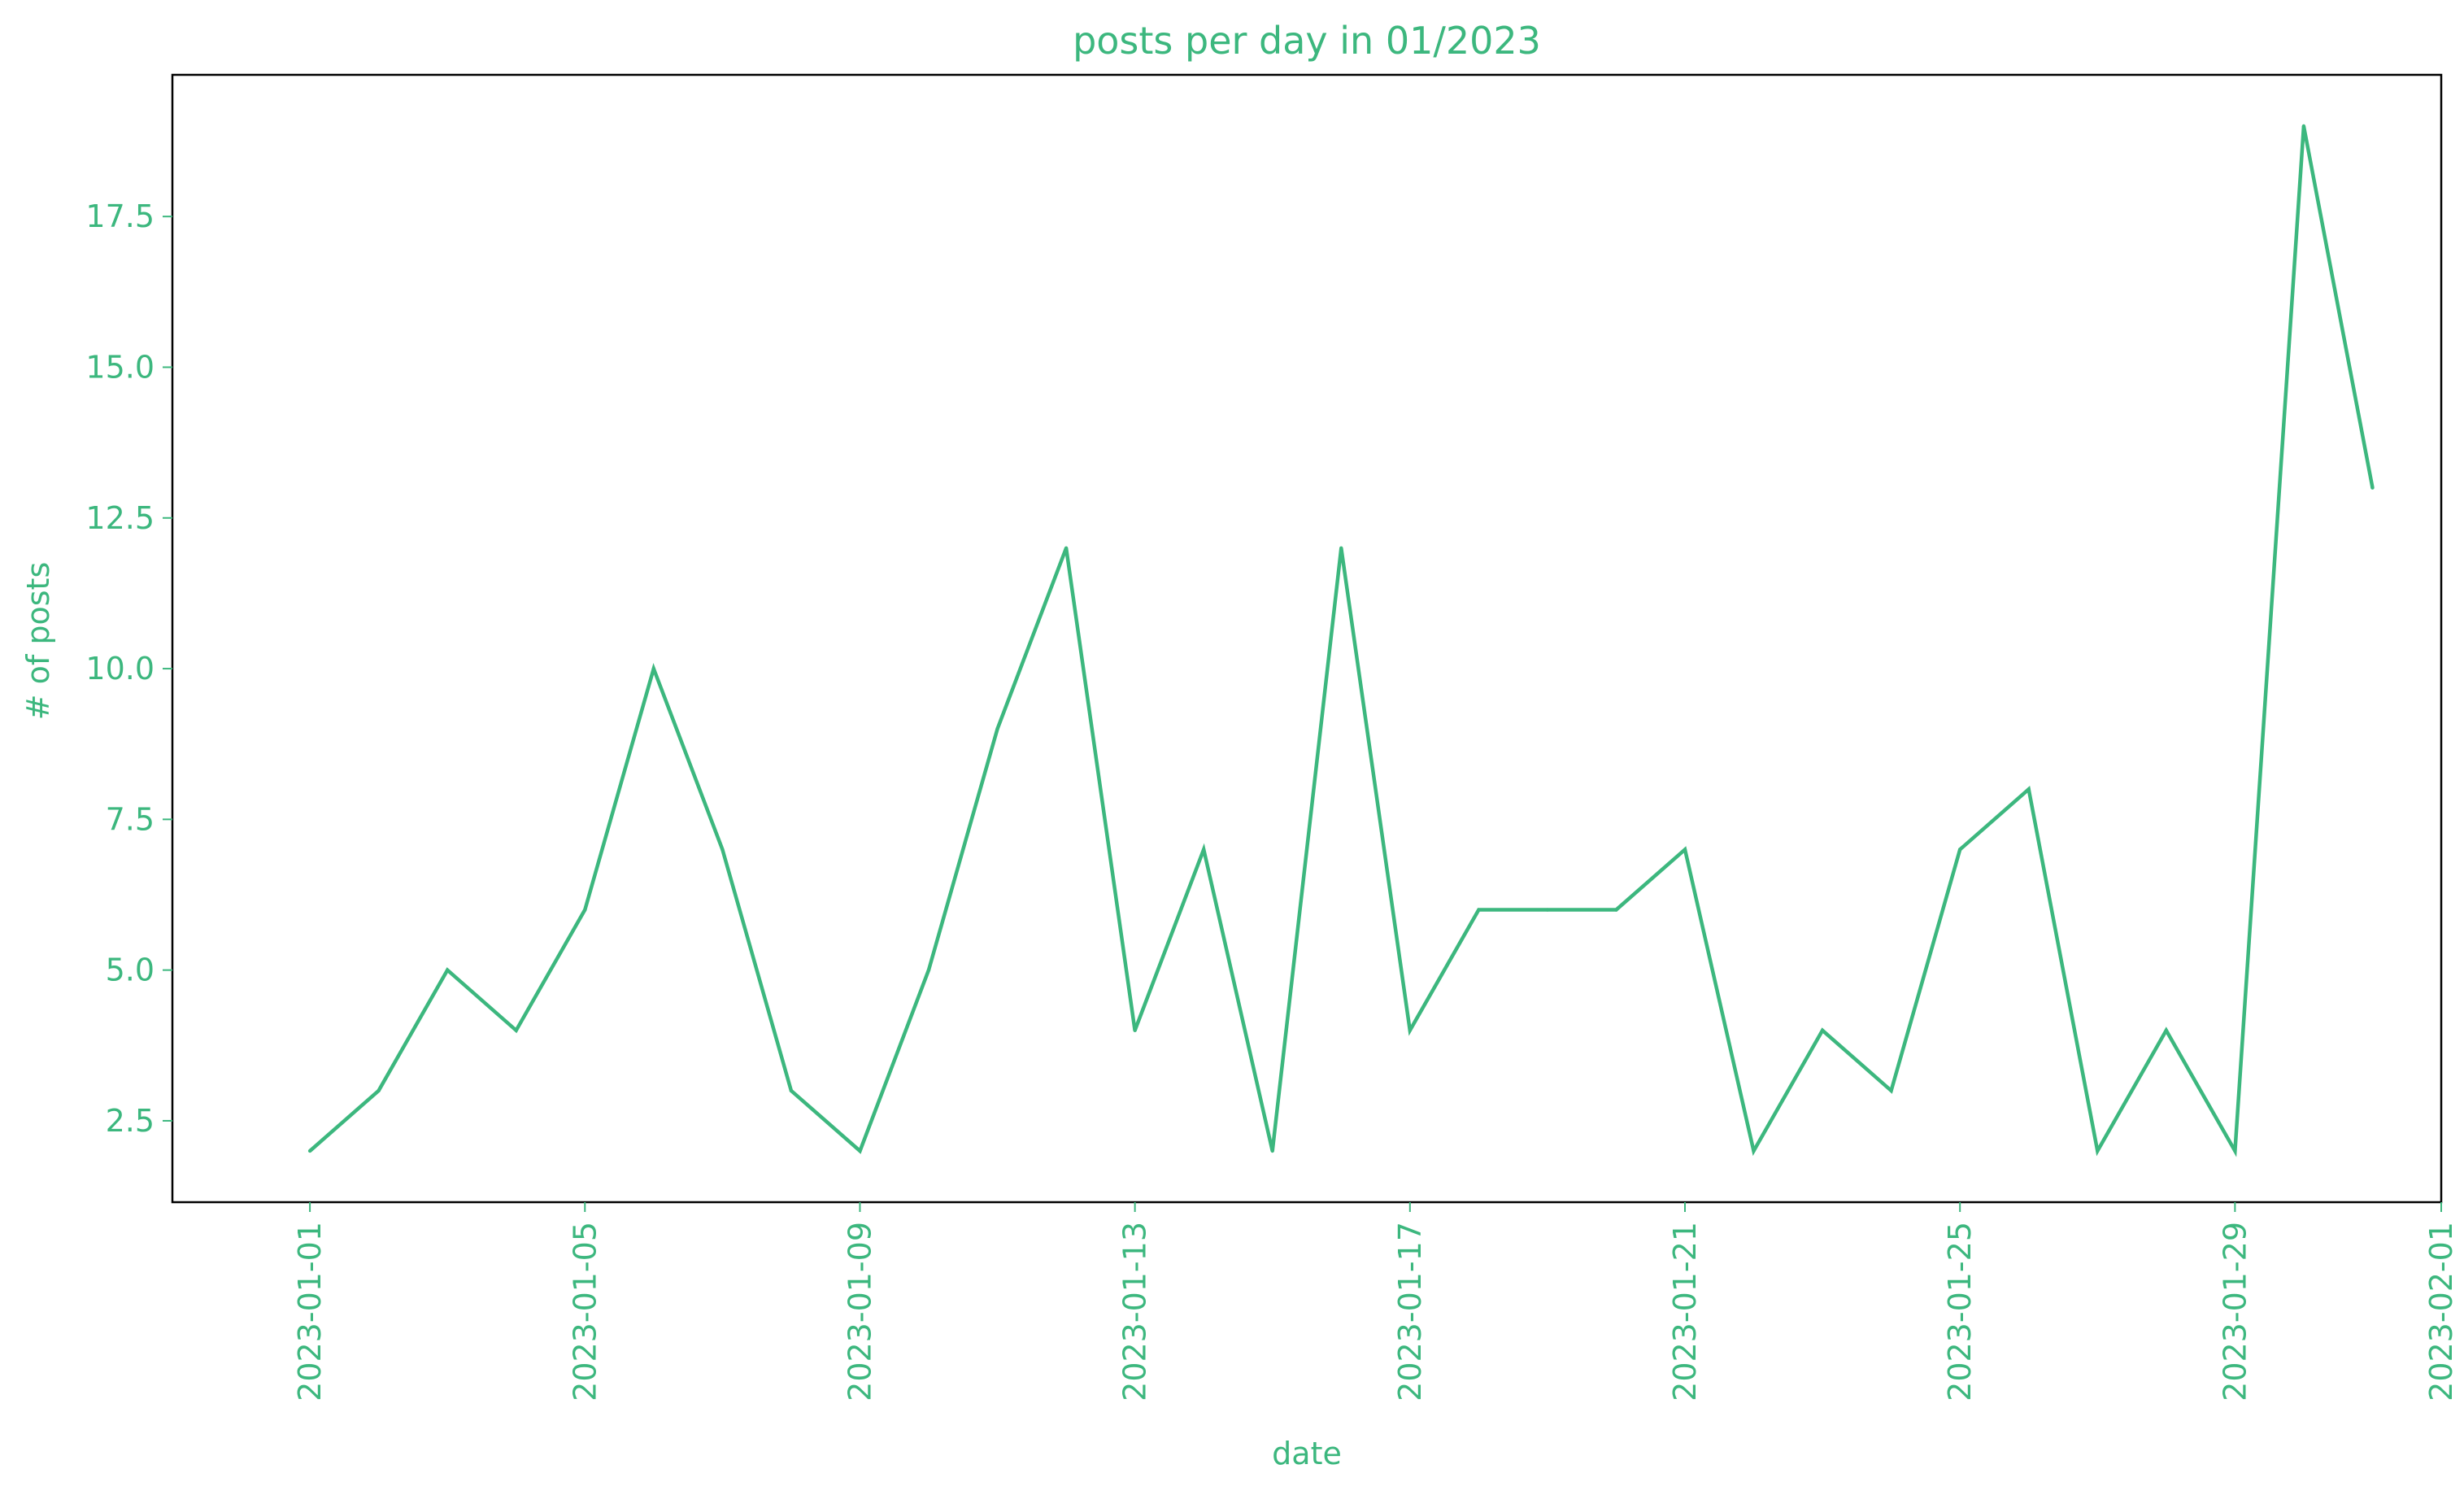 The width and height of the screenshot is (2464, 1495). I want to click on x-tick-label-7: 2023-01-29, so click(2235, 1311).